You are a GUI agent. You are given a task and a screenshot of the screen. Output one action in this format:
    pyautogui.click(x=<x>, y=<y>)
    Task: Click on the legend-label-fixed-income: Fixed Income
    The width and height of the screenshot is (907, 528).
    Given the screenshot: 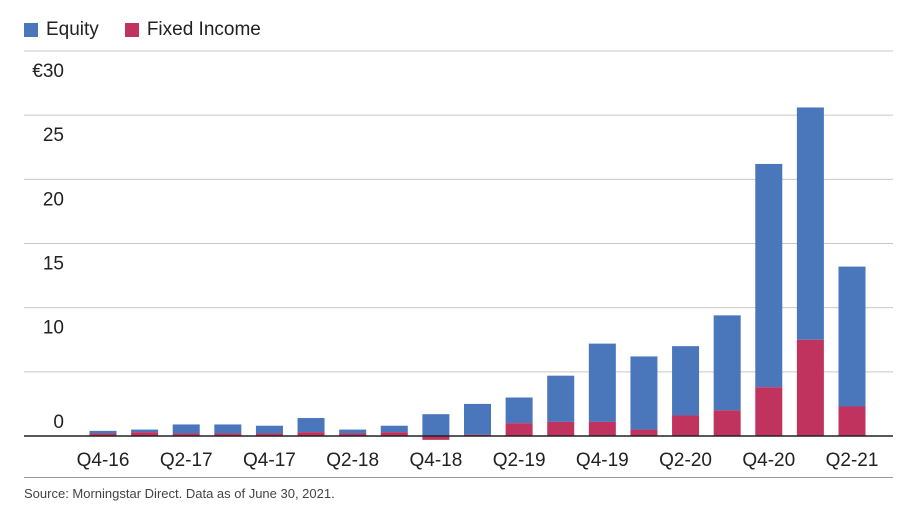 What is the action you would take?
    pyautogui.click(x=203, y=29)
    